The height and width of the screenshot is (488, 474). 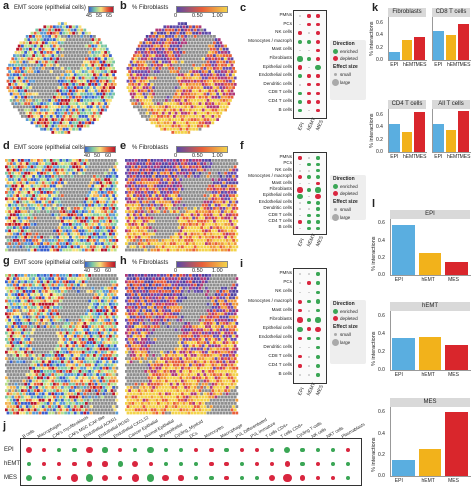 What do you see at coordinates (99, 16) in the screenshot?
I see `cb-tick-a-1: 55` at bounding box center [99, 16].